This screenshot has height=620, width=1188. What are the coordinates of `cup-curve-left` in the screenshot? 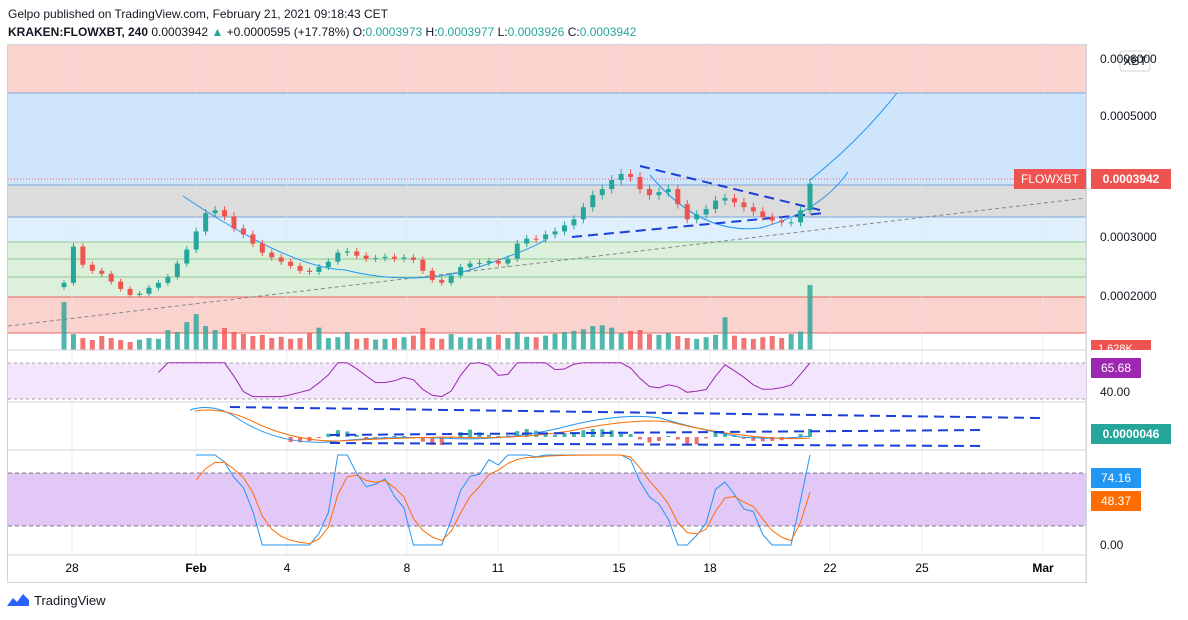 It's located at (364, 237).